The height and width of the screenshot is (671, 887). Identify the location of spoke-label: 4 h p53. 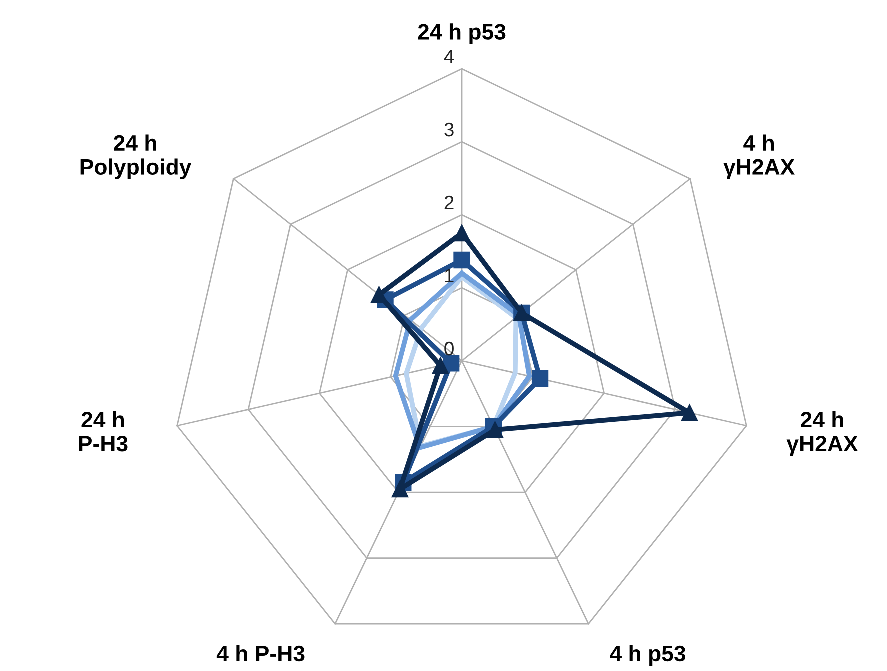
(648, 655).